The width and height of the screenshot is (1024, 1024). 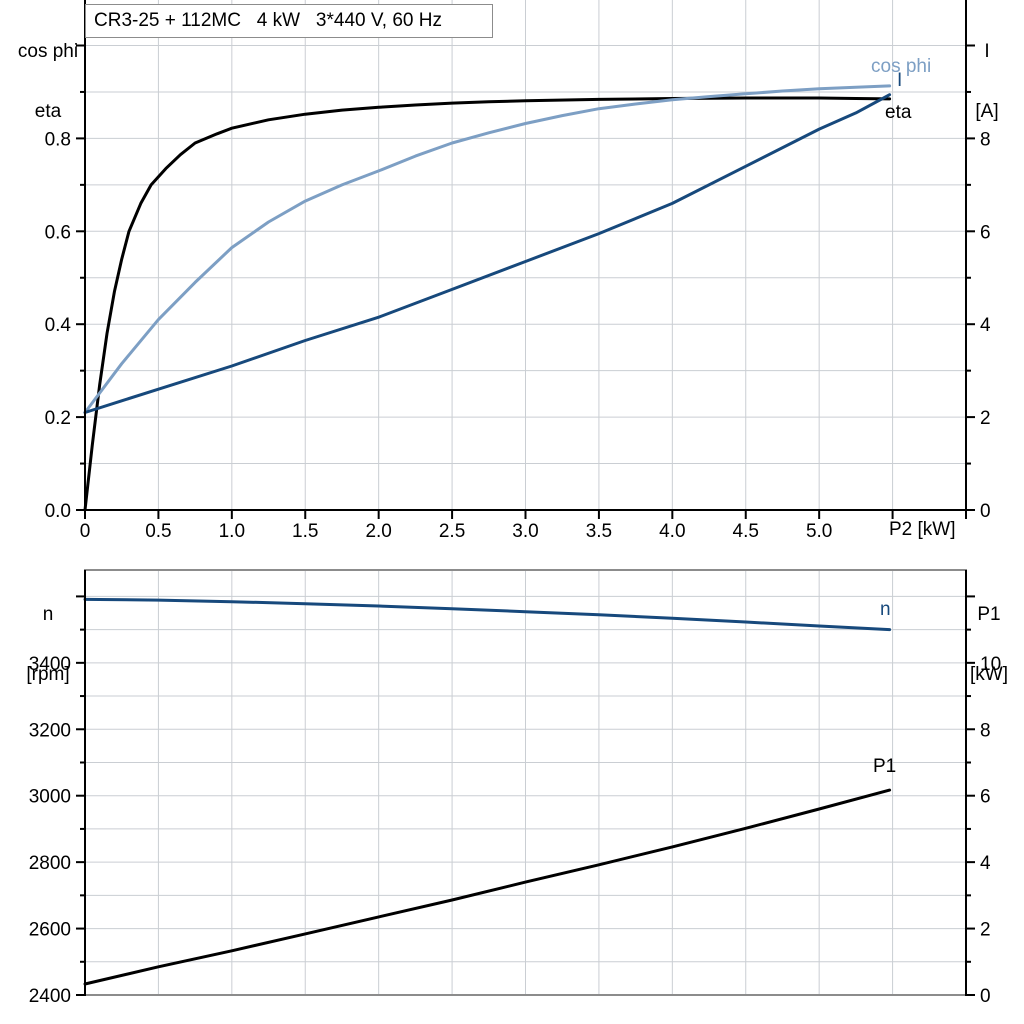 I want to click on x-tick-label: 3.5, so click(x=599, y=531).